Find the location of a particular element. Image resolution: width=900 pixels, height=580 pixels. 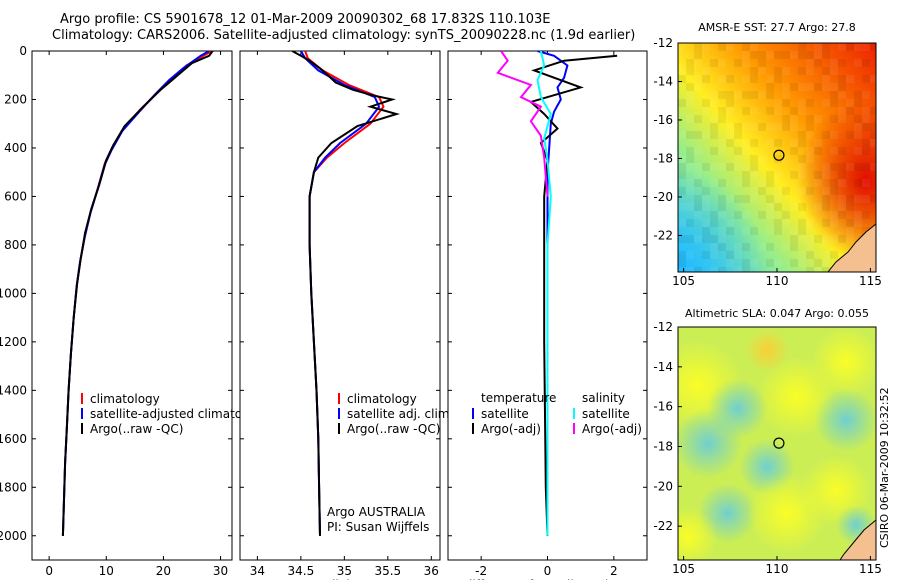

y-tick-label: 1800 is located at coordinates (13, 487).